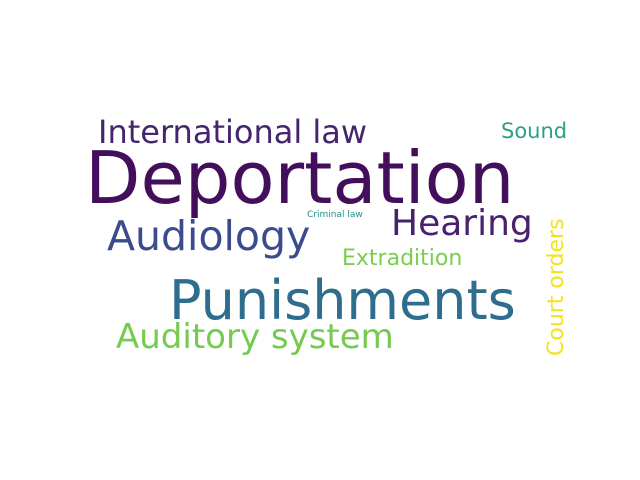  I want to click on word-sound: Sound, so click(534, 131).